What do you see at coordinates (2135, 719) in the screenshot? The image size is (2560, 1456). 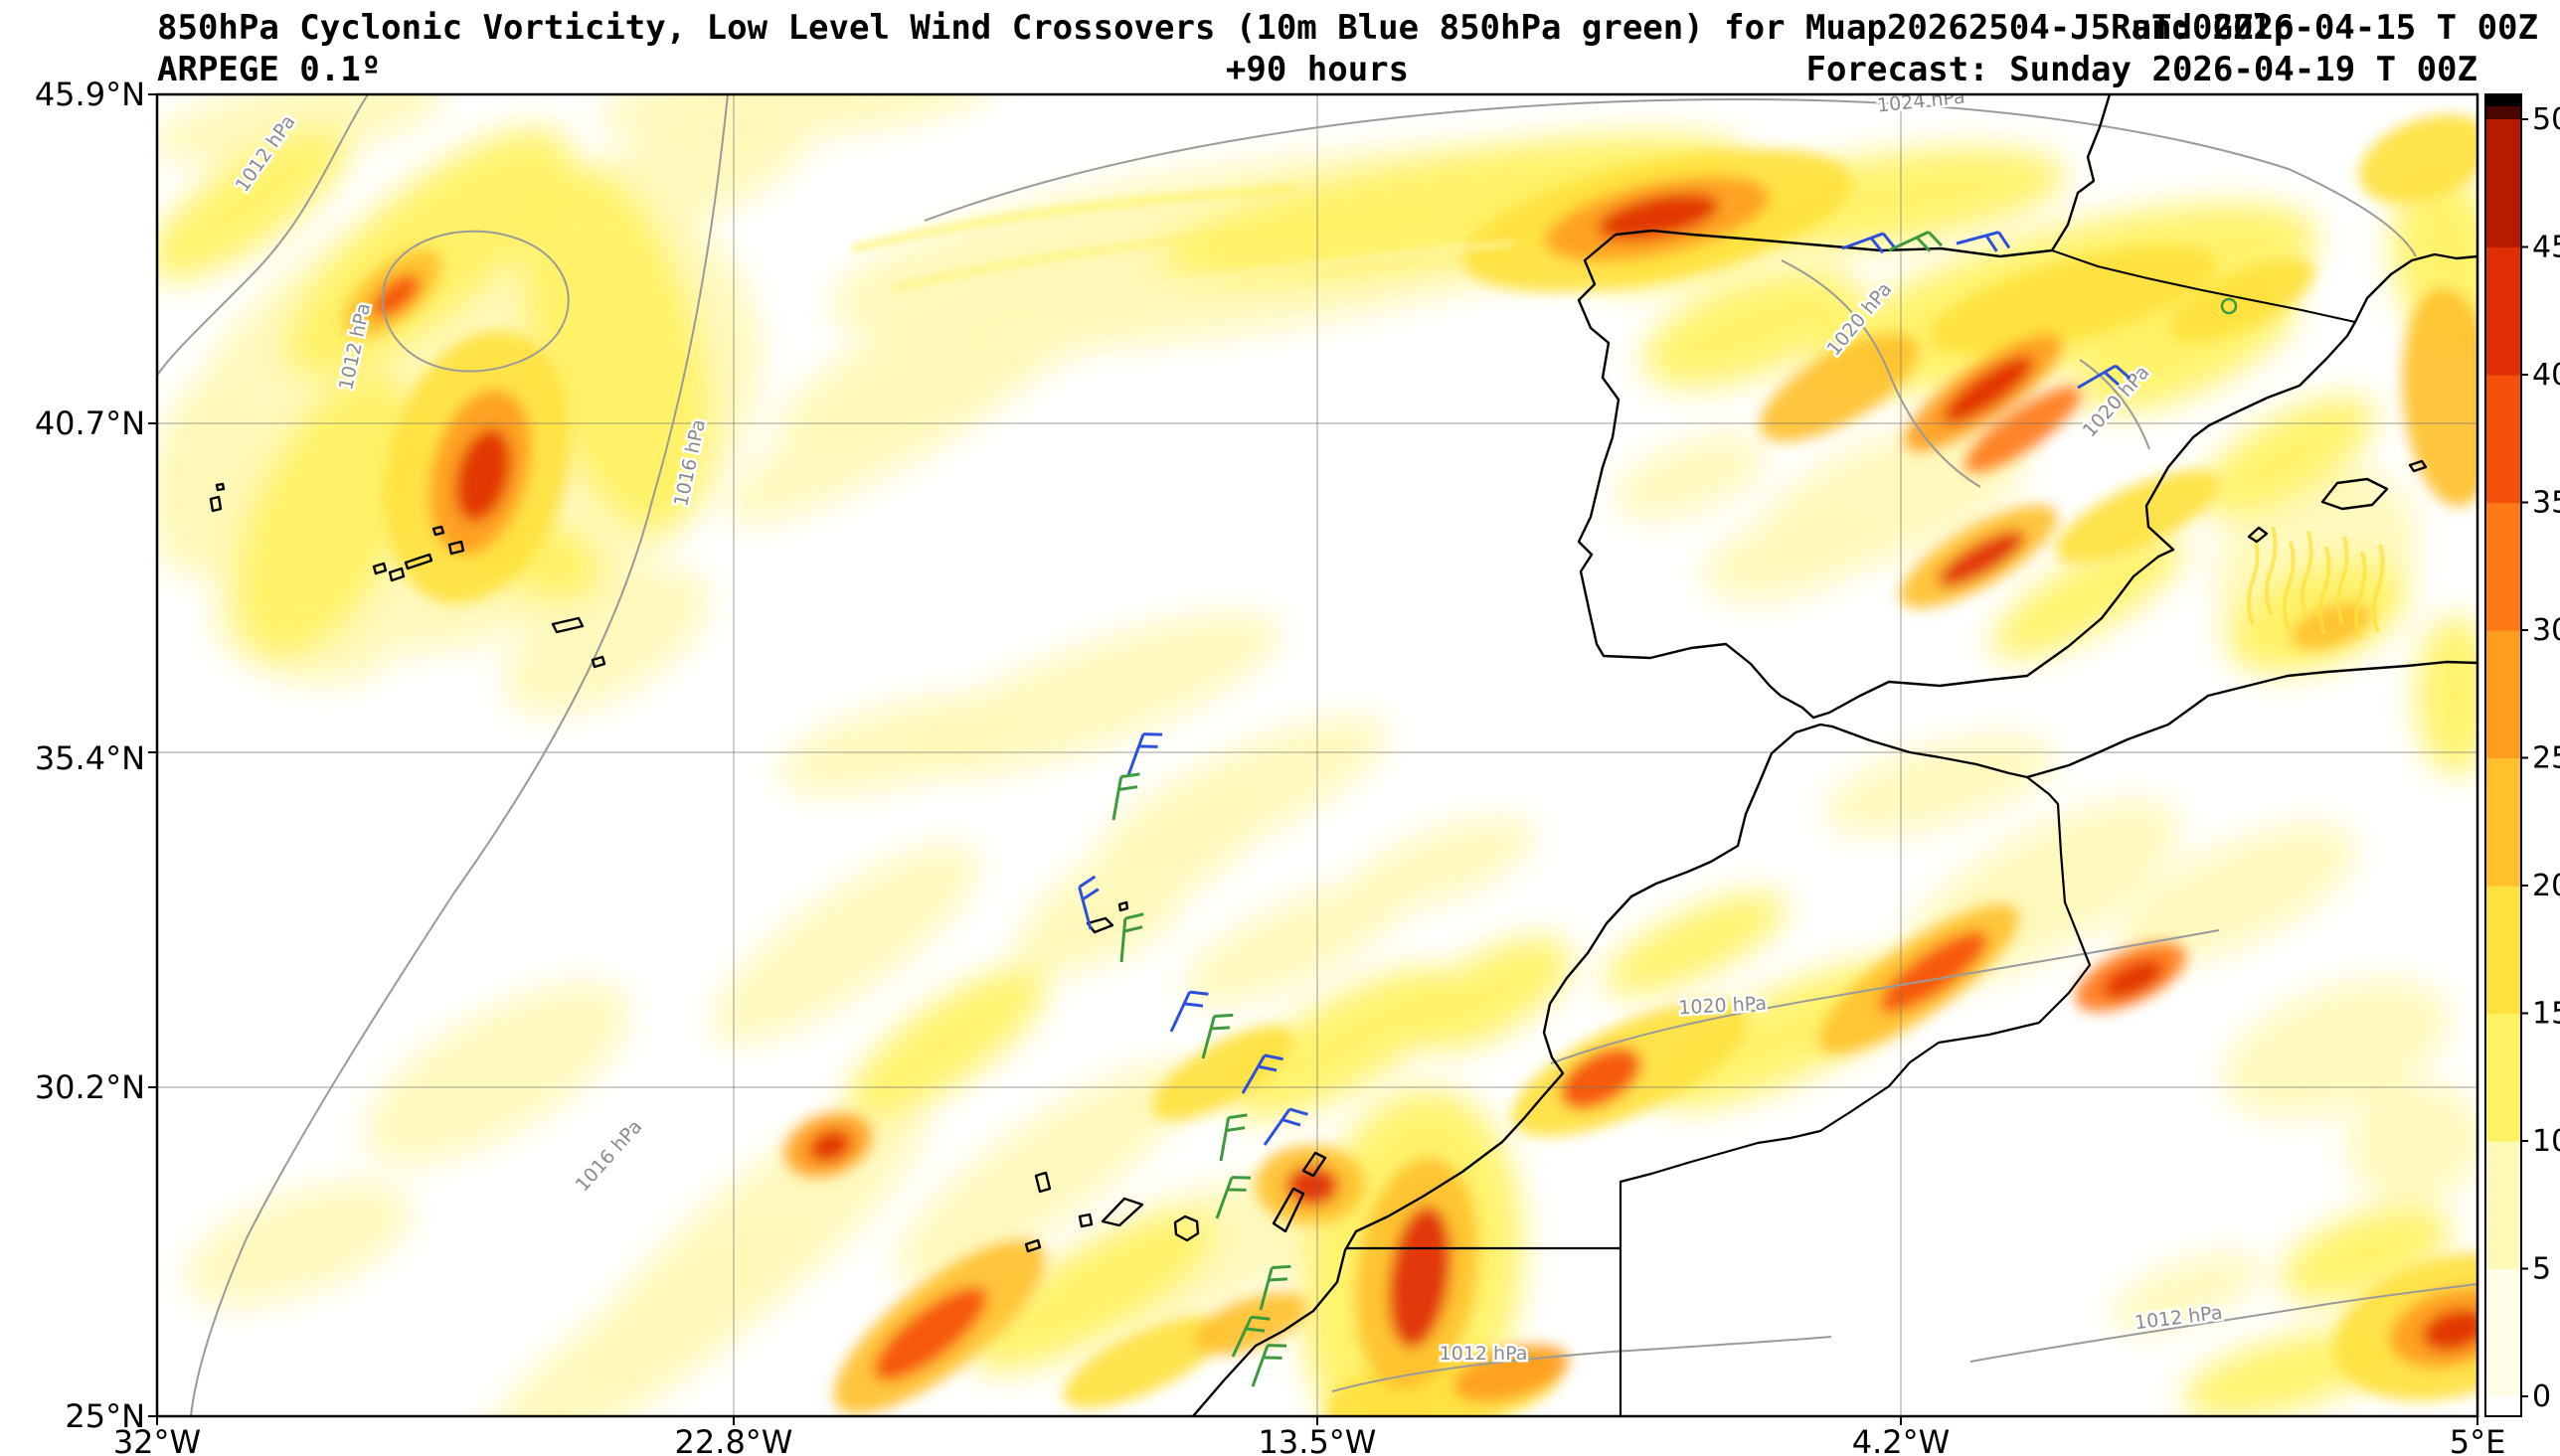 I see `coast-africa-mediterranean` at bounding box center [2135, 719].